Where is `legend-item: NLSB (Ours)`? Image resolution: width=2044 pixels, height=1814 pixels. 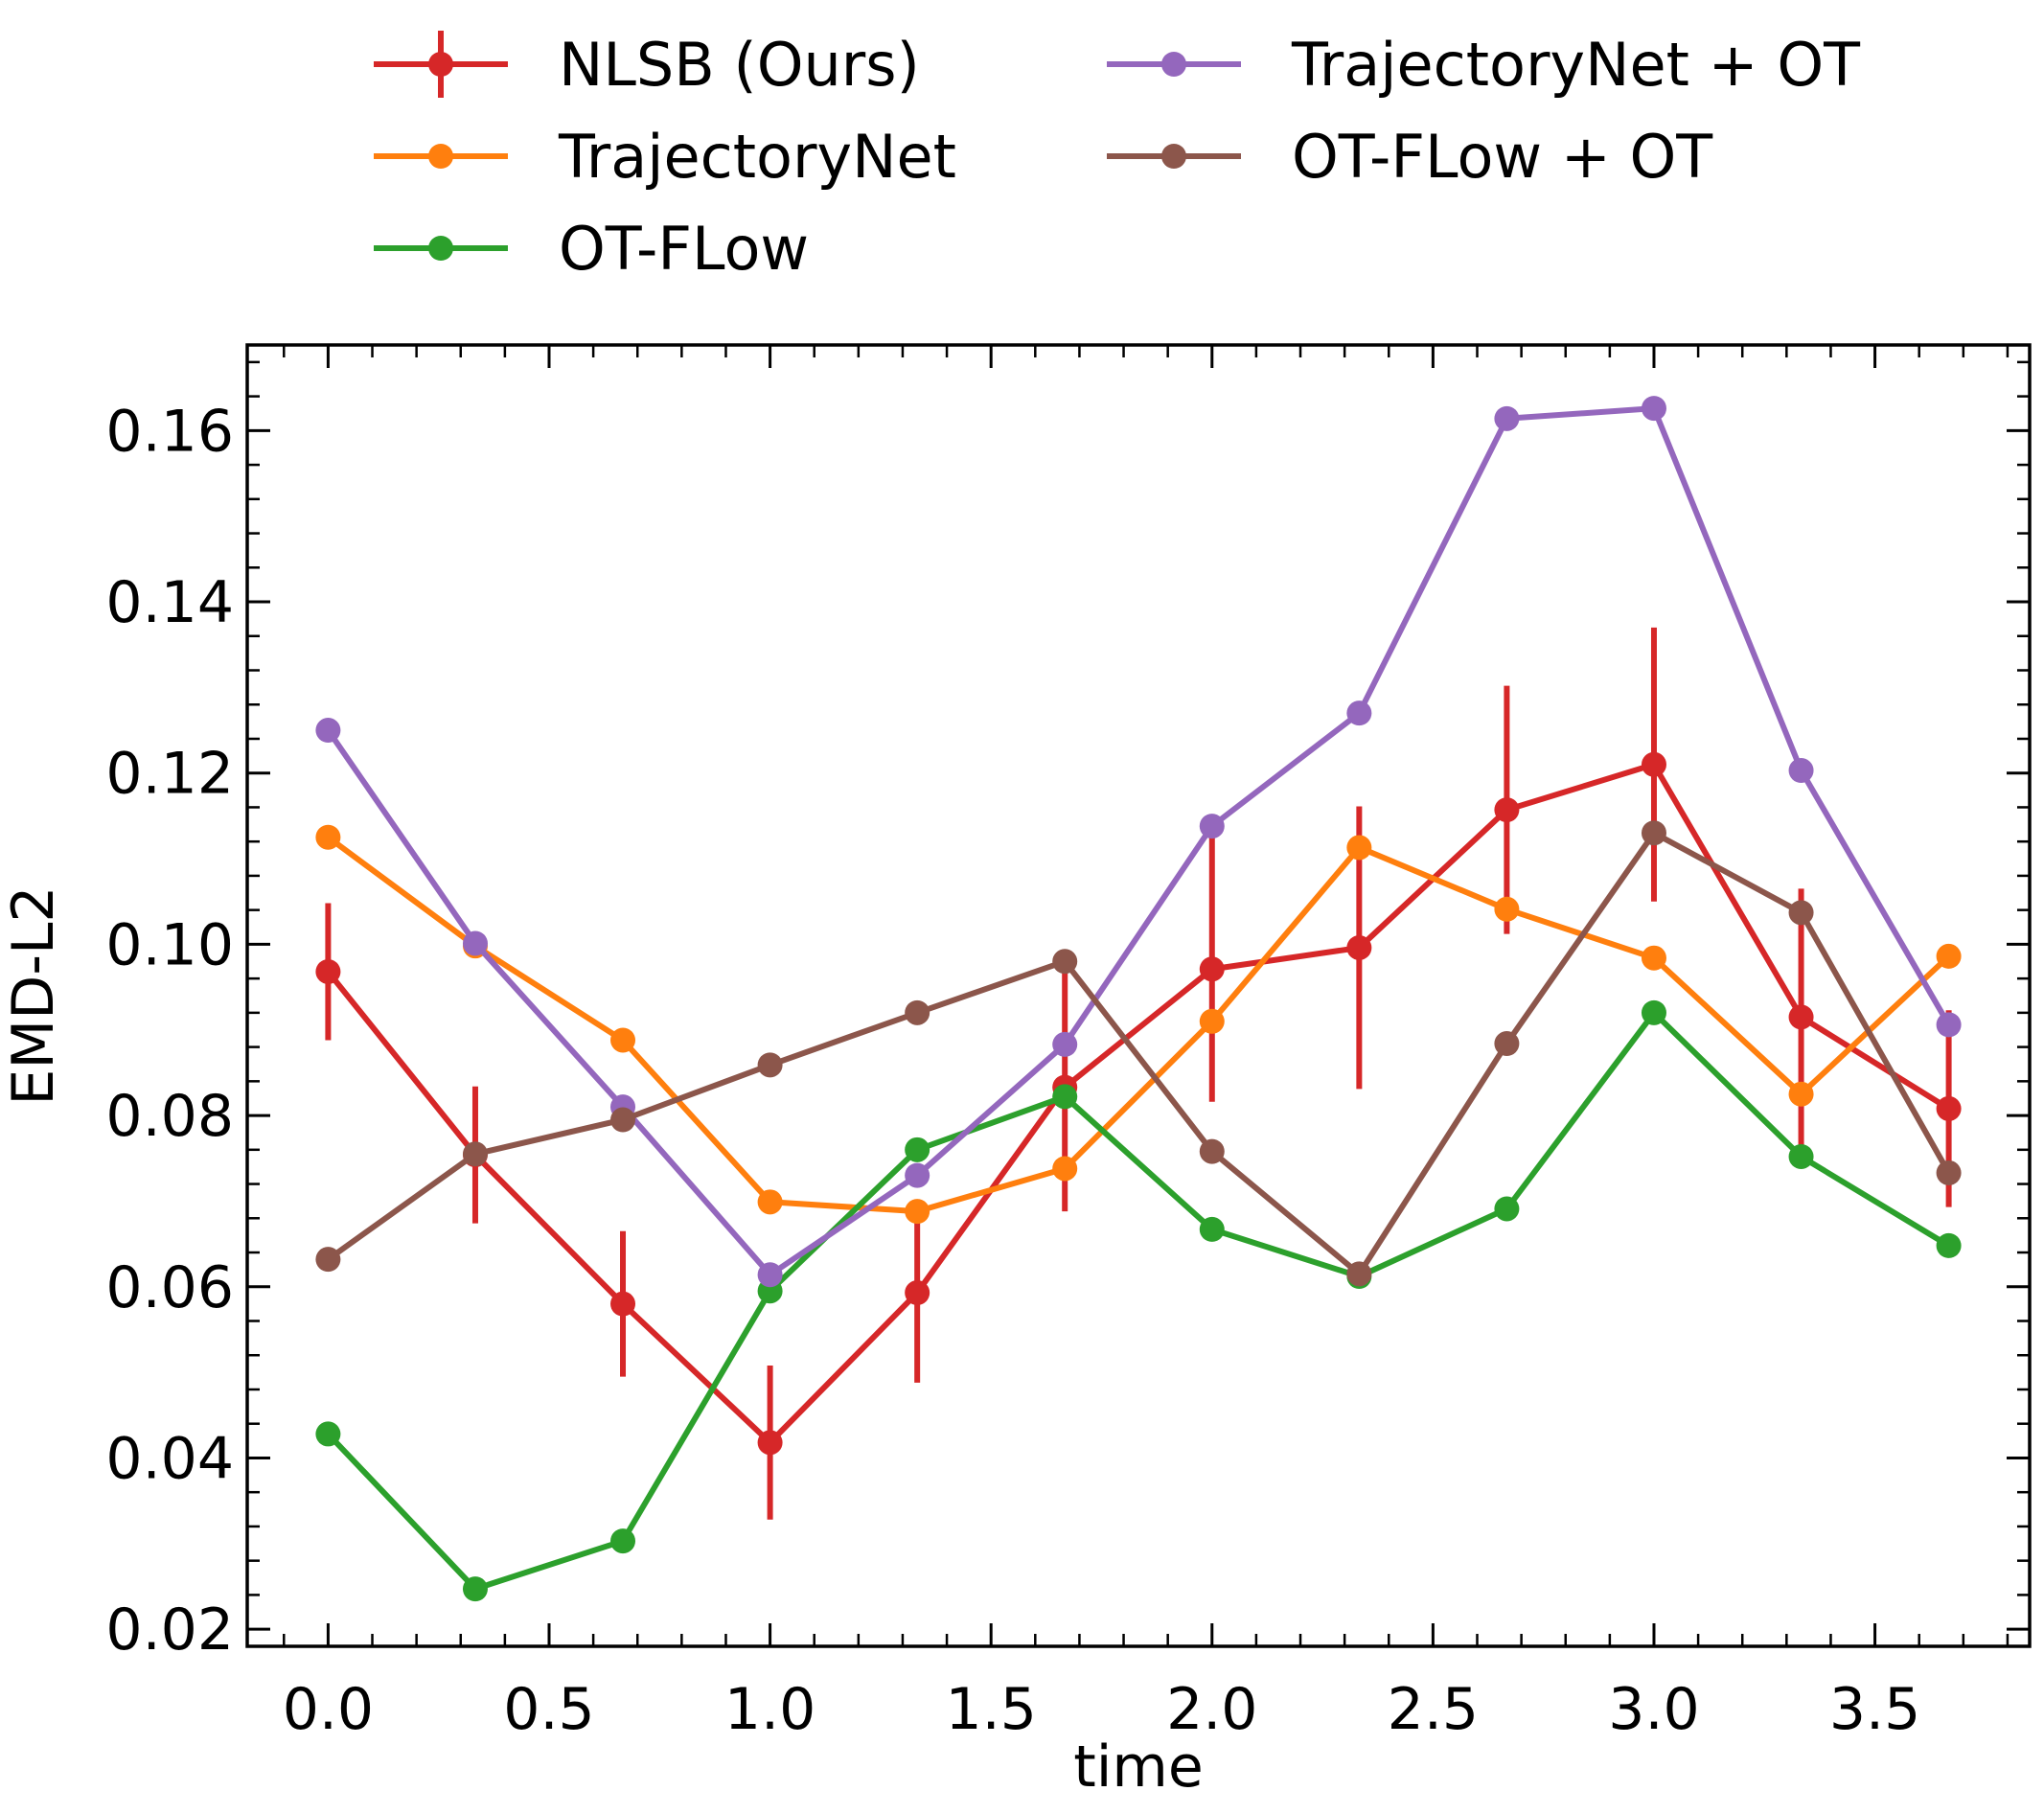 legend-item: NLSB (Ours) is located at coordinates (647, 65).